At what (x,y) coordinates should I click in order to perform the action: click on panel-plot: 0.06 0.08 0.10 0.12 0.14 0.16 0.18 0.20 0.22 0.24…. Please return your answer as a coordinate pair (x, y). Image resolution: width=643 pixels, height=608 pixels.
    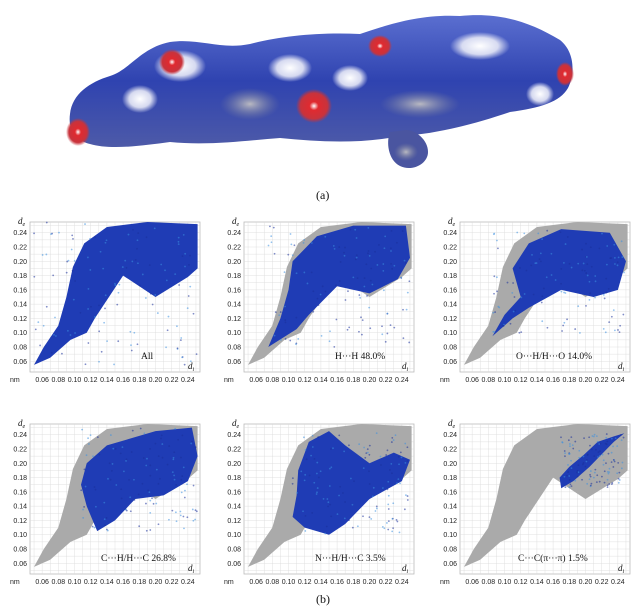
    Looking at the image, I should click on (535, 300).